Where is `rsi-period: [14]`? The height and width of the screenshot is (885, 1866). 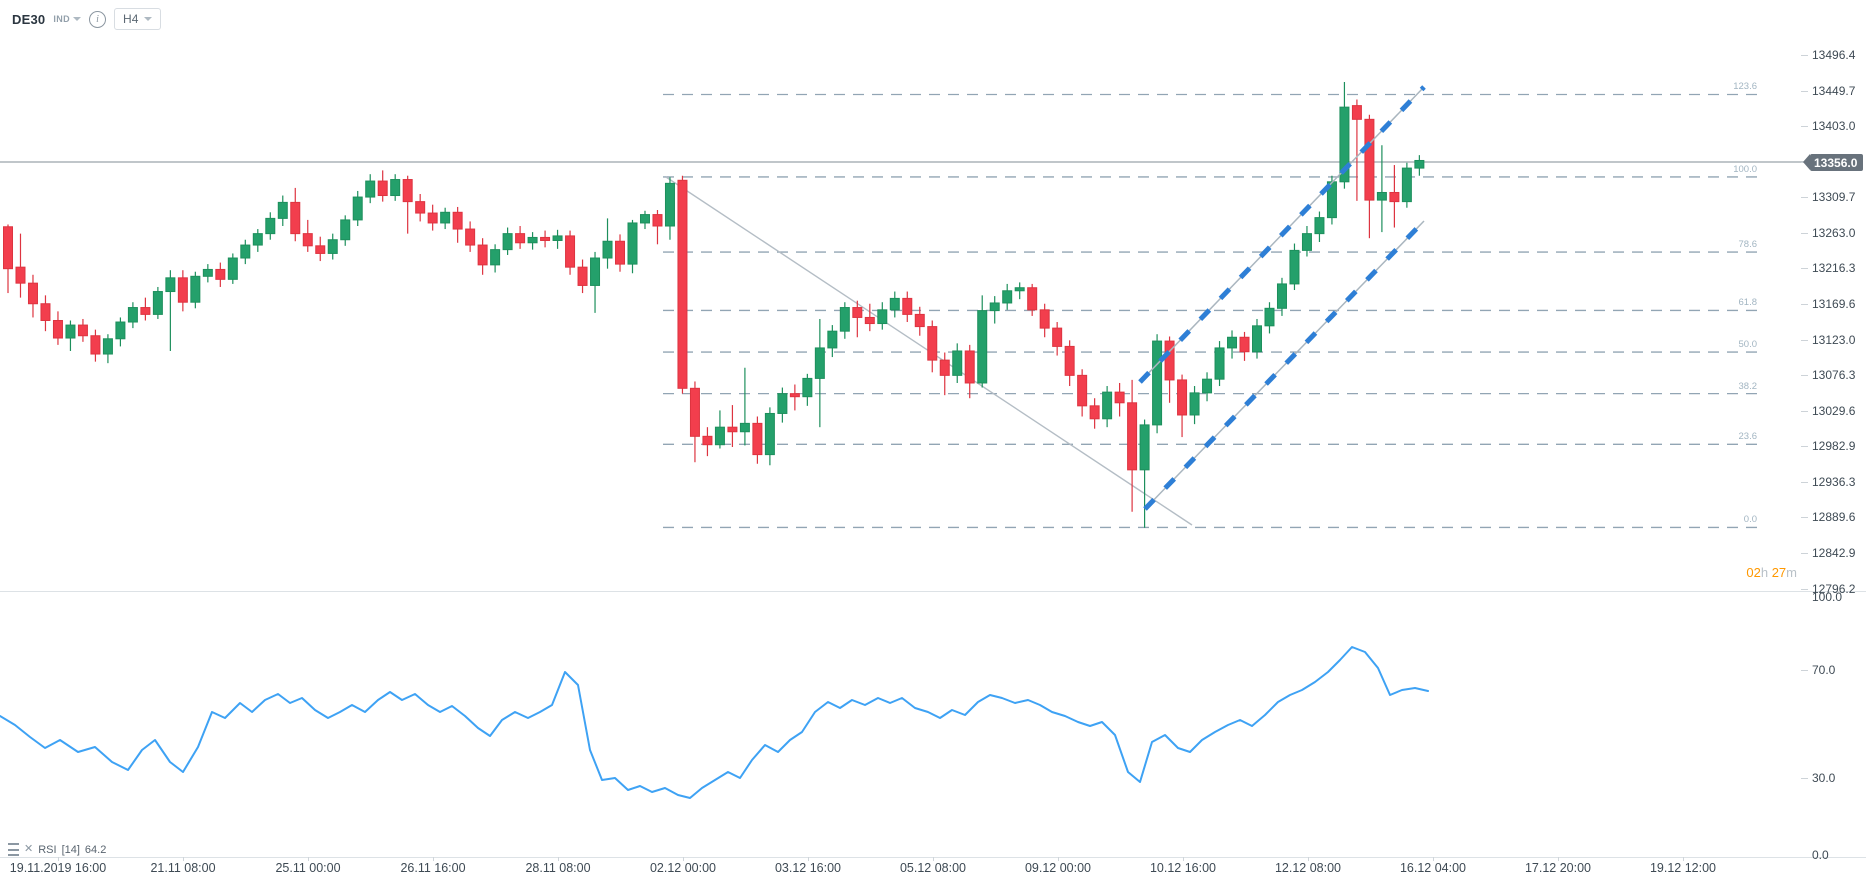
rsi-period: [14] is located at coordinates (70, 849).